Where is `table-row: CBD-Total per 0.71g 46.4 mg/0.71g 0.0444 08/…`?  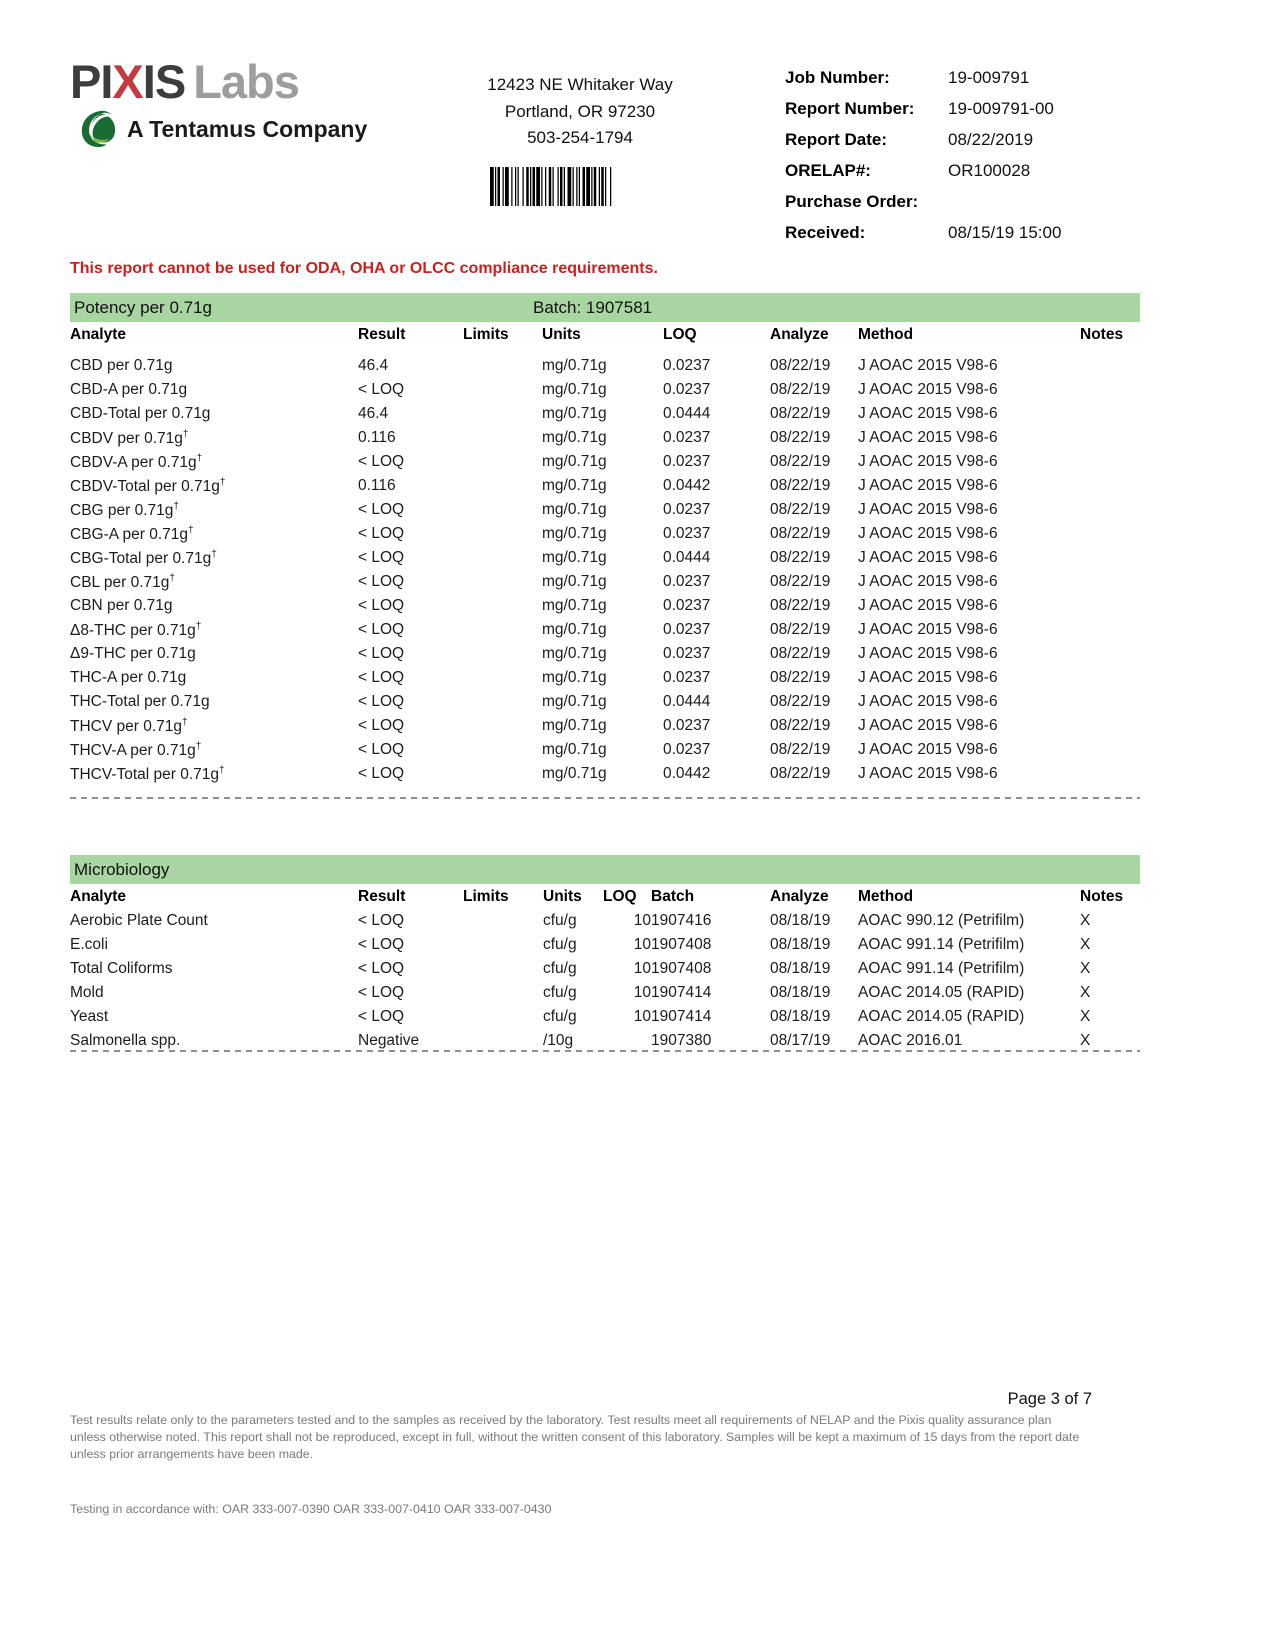
table-row: CBD-Total per 0.71g 46.4 mg/0.71g 0.0444 08/… is located at coordinates (605, 417).